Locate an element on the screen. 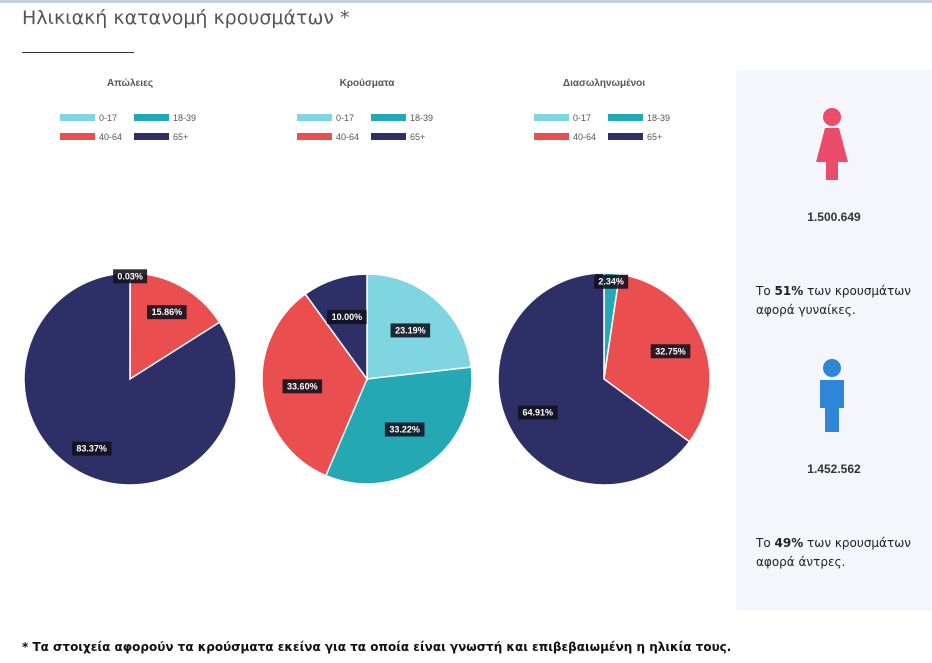 The width and height of the screenshot is (932, 663). page-title: Ηλικιακή κατανομή κρουσμάτων * is located at coordinates (186, 18).